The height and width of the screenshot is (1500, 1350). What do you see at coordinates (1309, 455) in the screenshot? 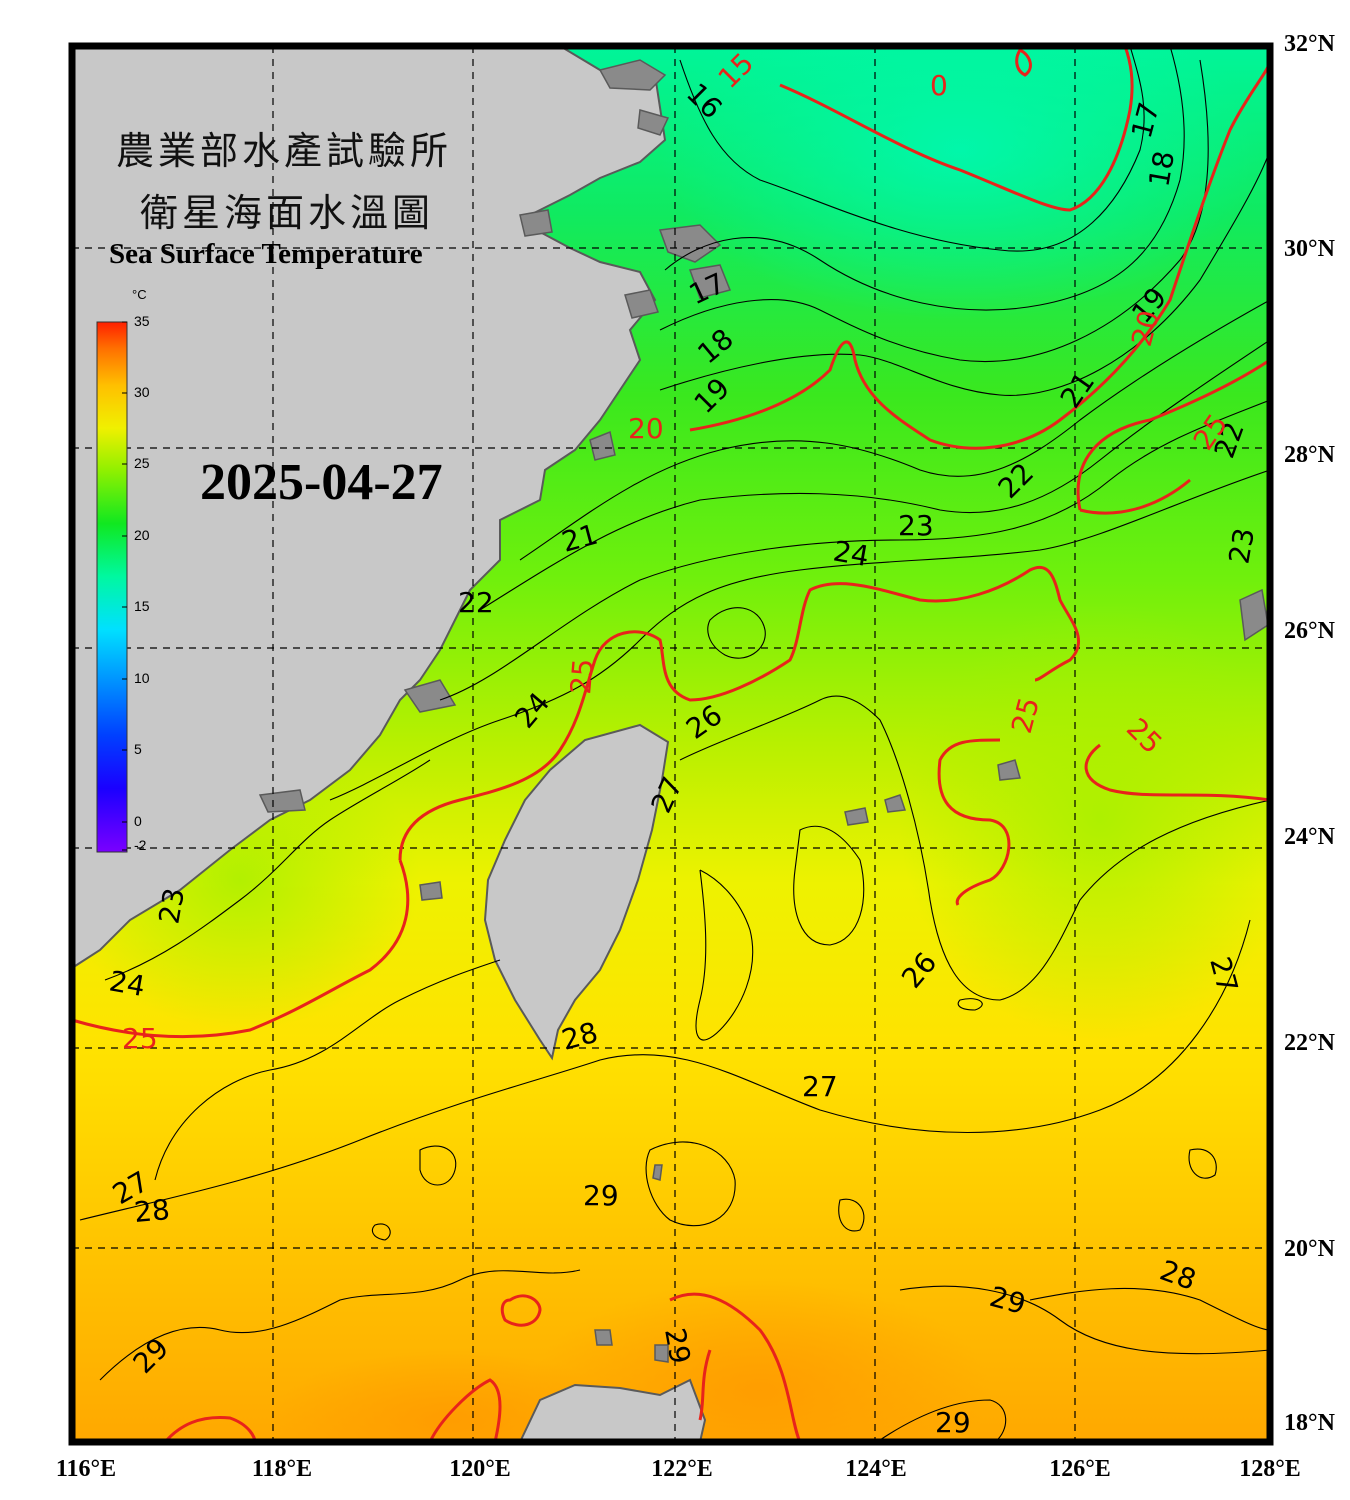
I see `latitude-label: 28°N` at bounding box center [1309, 455].